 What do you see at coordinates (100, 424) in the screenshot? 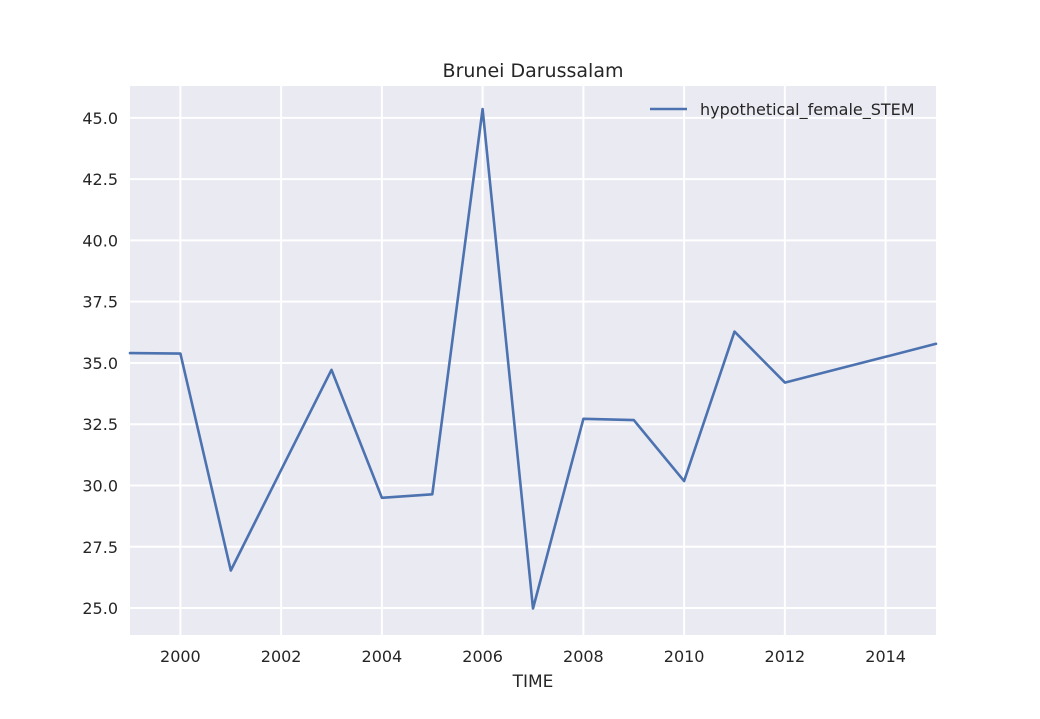
I see `y-tick-label: 32.5` at bounding box center [100, 424].